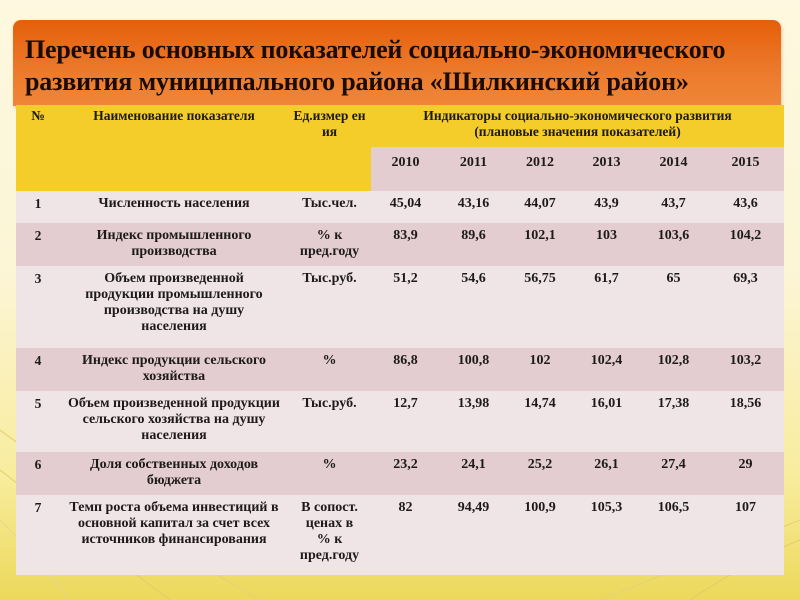  I want to click on row-value: 102, so click(540, 369).